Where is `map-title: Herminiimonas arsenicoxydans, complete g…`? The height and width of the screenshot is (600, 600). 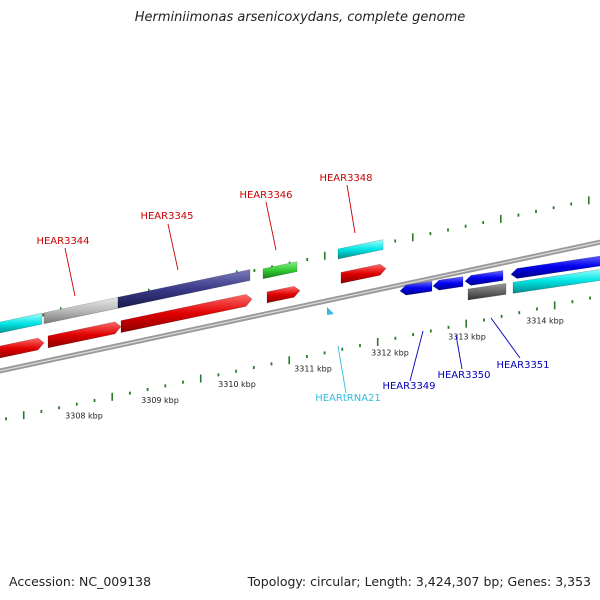
map-title: Herminiimonas arsenicoxydans, complete g… is located at coordinates (300, 17).